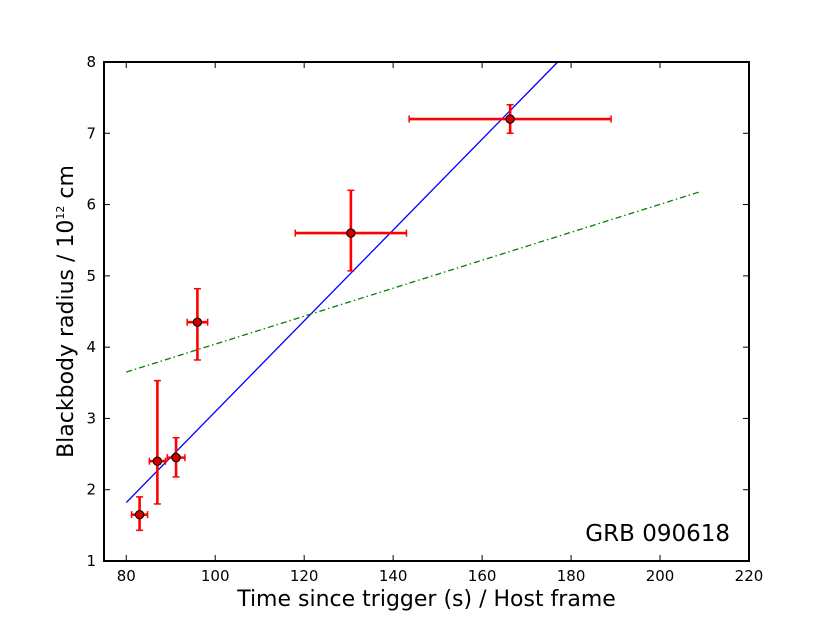 The height and width of the screenshot is (623, 830). What do you see at coordinates (91, 276) in the screenshot?
I see `y-tick-label-4: 5` at bounding box center [91, 276].